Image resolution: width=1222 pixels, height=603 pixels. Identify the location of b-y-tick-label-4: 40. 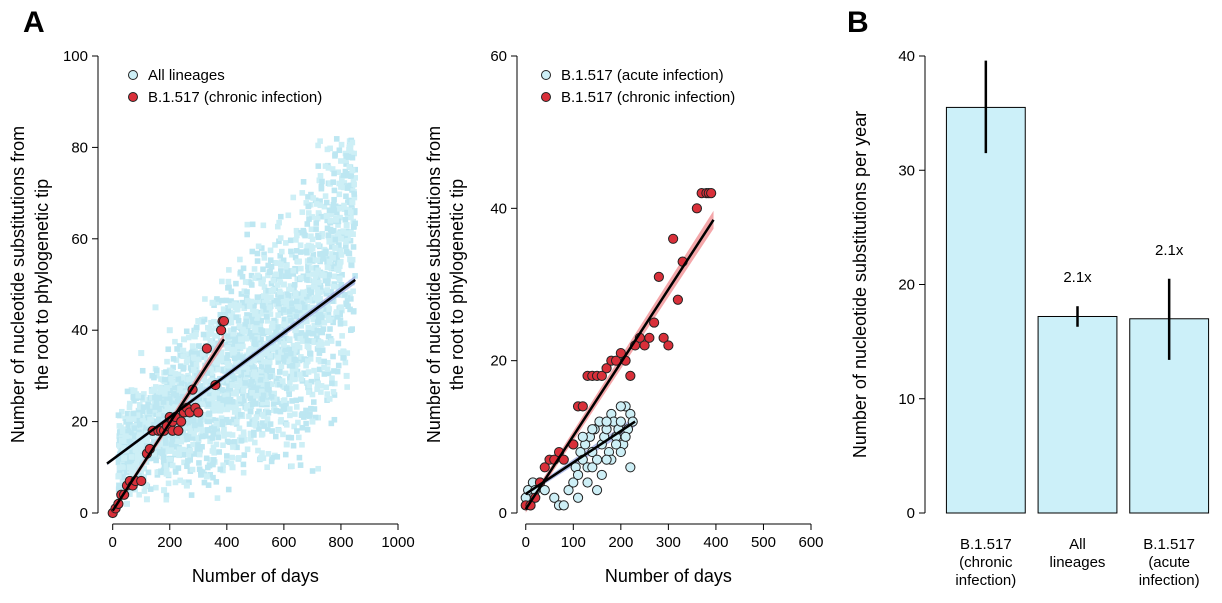
(906, 56).